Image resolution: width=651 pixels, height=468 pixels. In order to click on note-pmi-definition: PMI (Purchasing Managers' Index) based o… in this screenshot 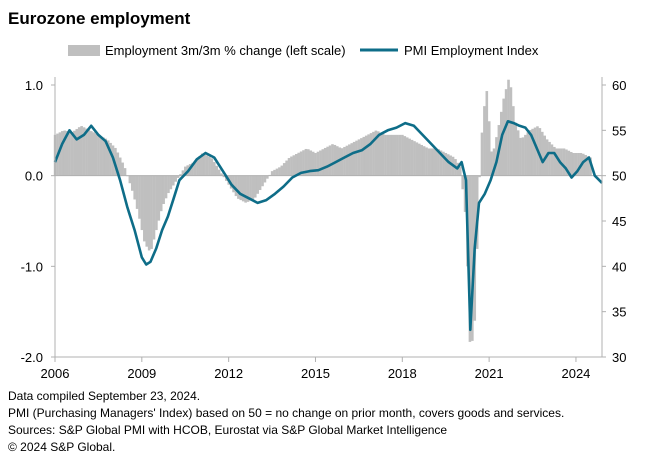, I will do `click(286, 413)`.